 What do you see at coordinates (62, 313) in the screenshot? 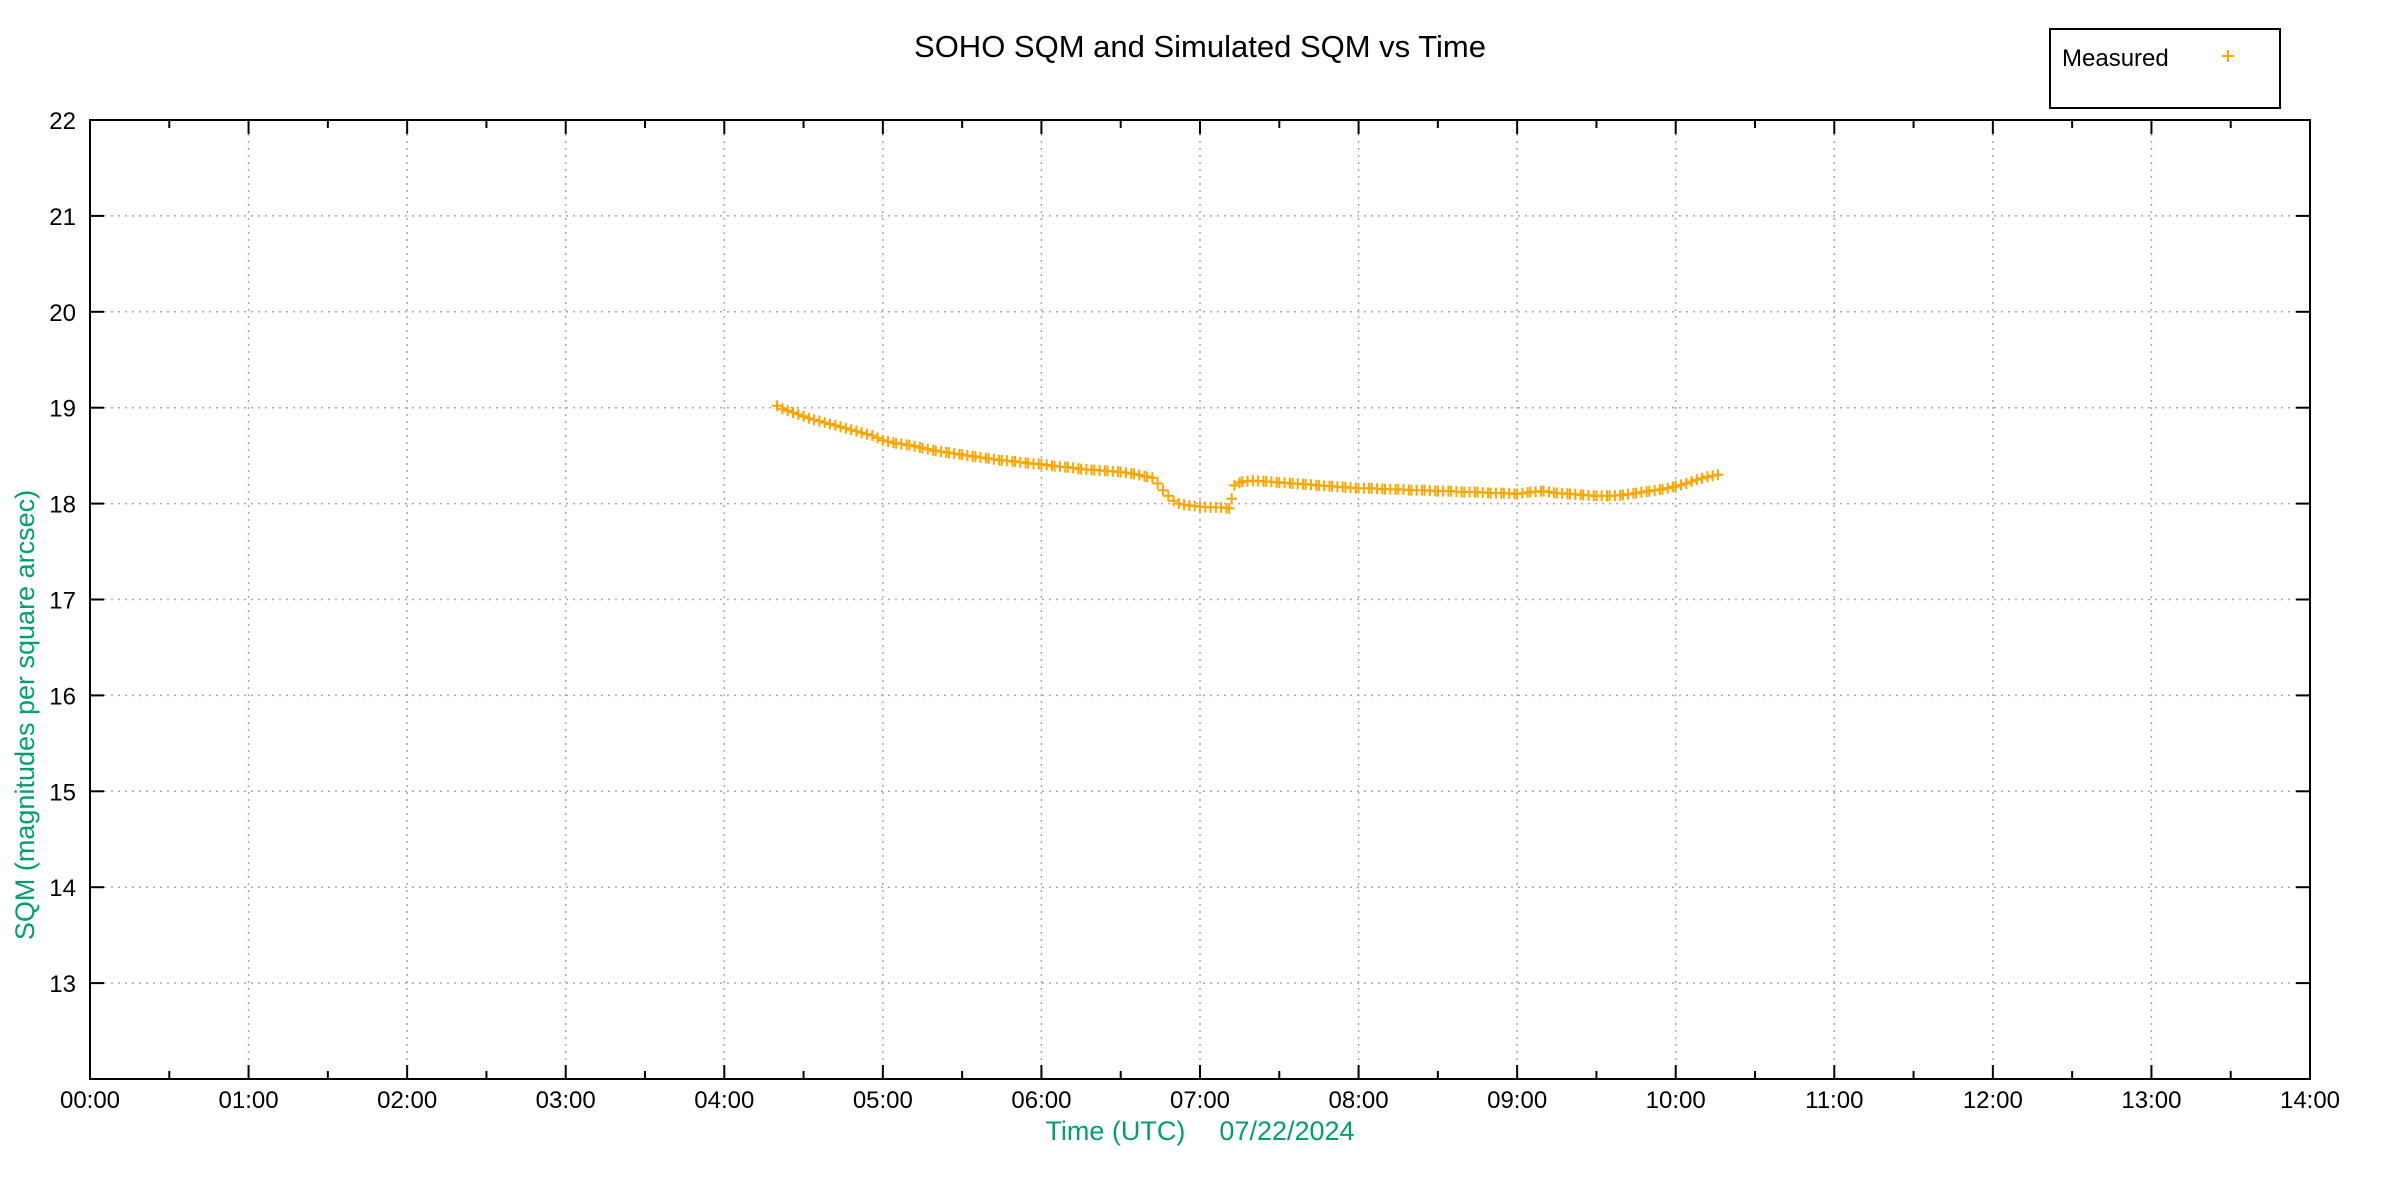
I see `y-tick-label: 20` at bounding box center [62, 313].